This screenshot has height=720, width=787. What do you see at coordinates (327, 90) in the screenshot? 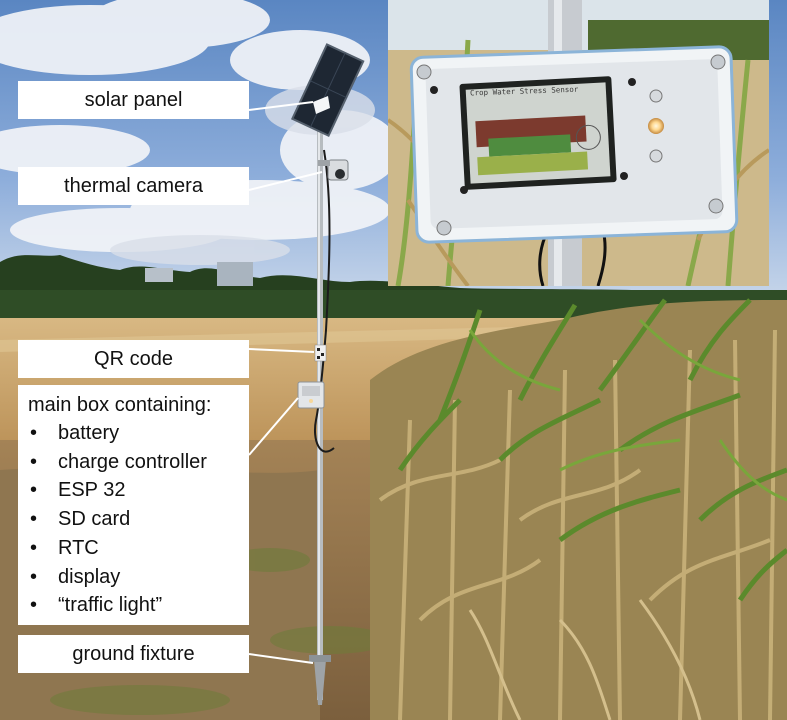
I see `solar-panel` at bounding box center [327, 90].